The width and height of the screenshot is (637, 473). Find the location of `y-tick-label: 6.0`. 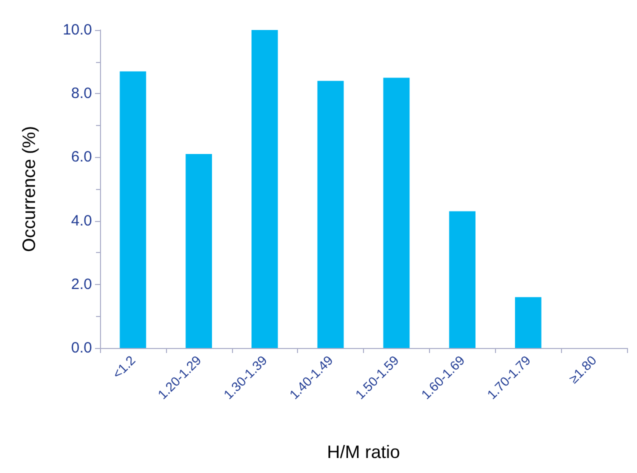

y-tick-label: 6.0 is located at coordinates (81, 157).